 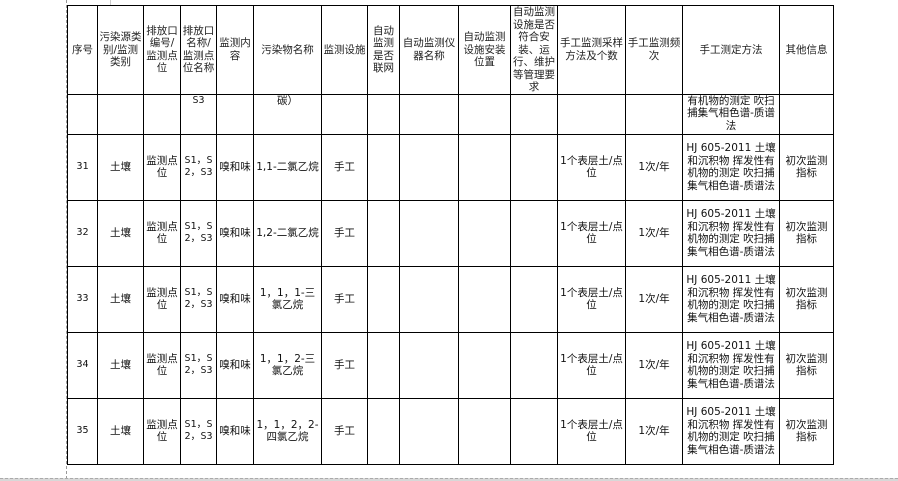 What do you see at coordinates (66, 239) in the screenshot?
I see `page-margin-guide` at bounding box center [66, 239].